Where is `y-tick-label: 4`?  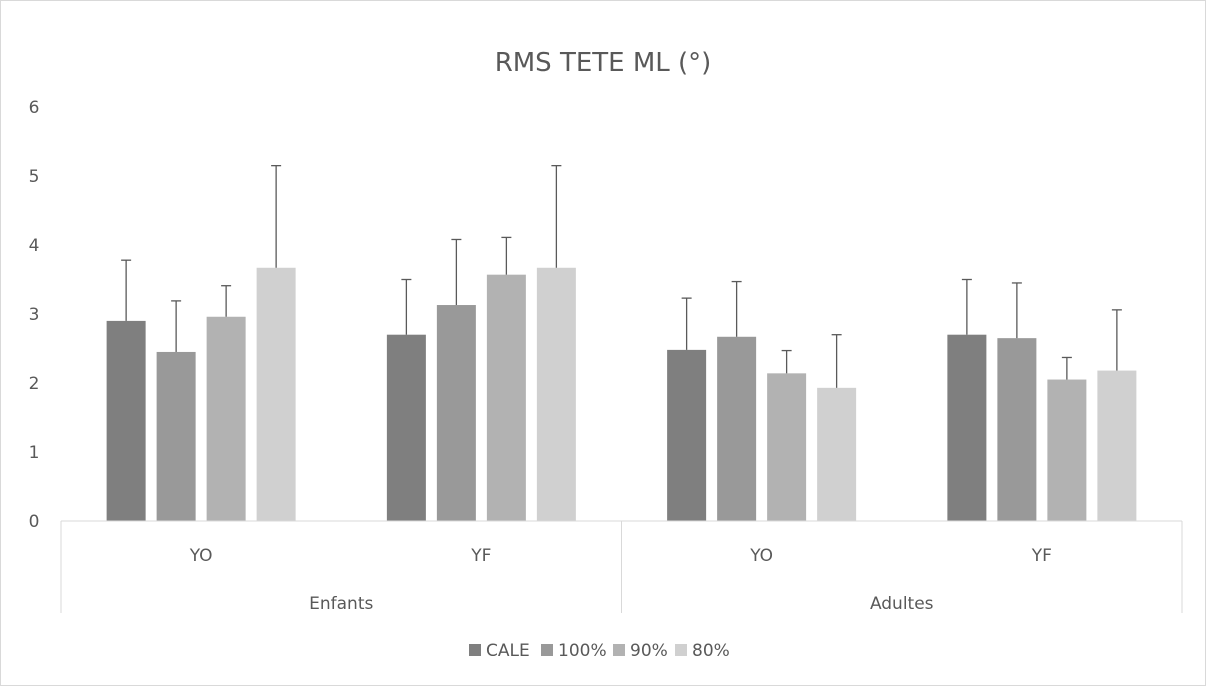 y-tick-label: 4 is located at coordinates (34, 246).